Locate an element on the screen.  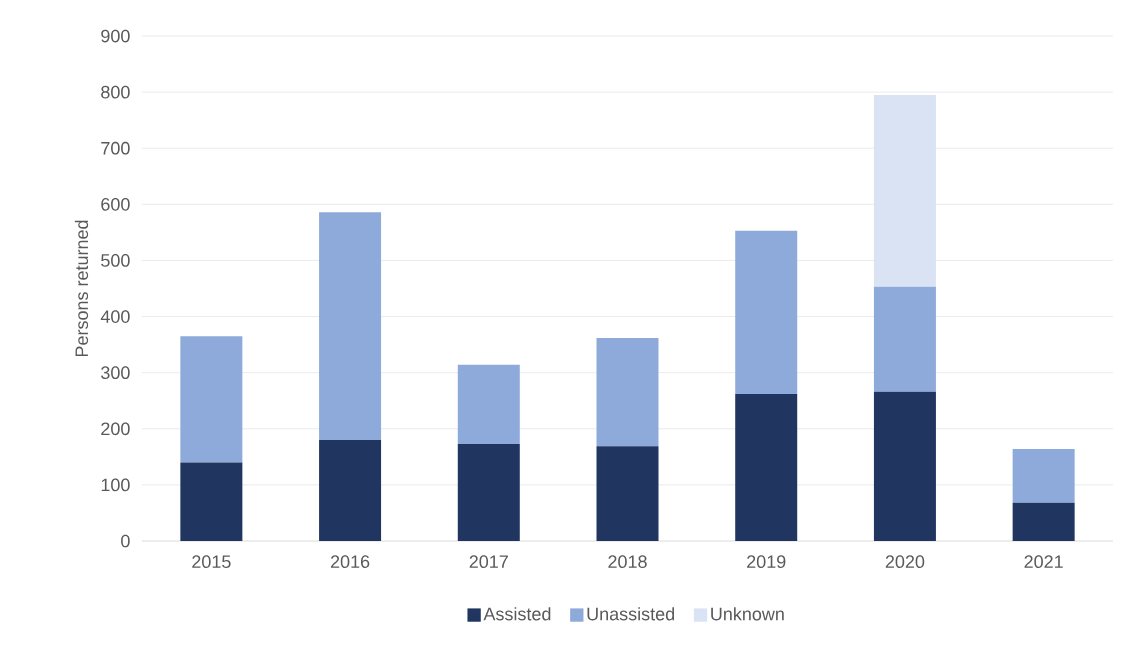
y-tick-label: 900 is located at coordinates (115, 36).